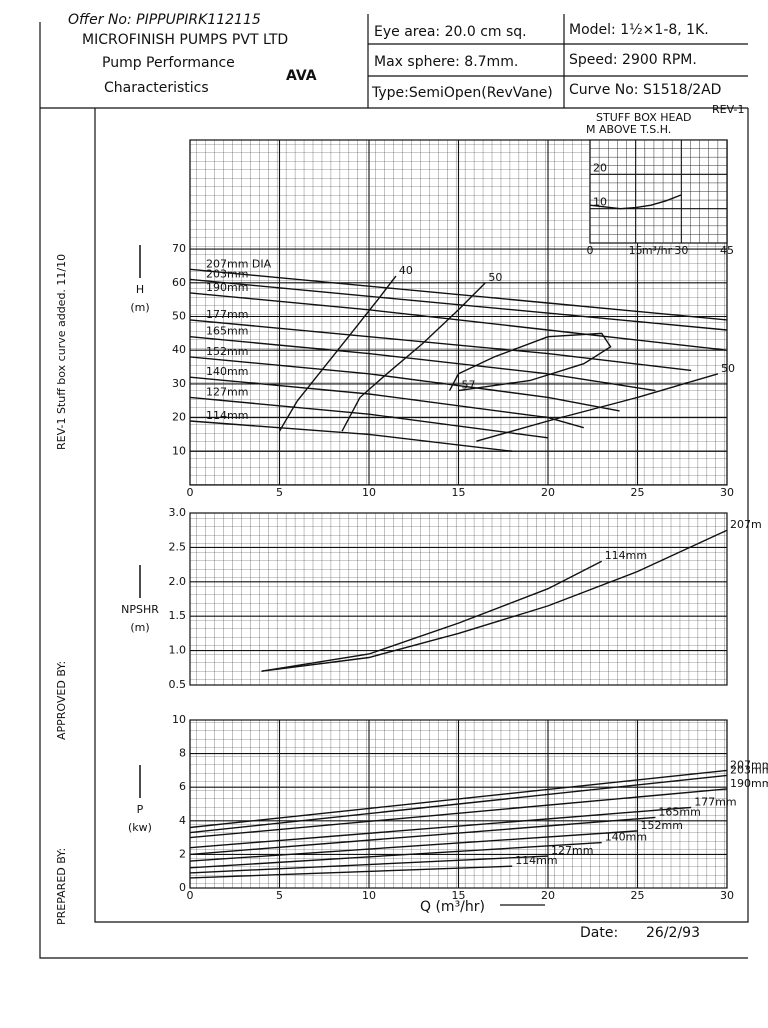 The width and height of the screenshot is (768, 1028). I want to click on pump-type: Type:SemiOpen(RevVane), so click(462, 93).